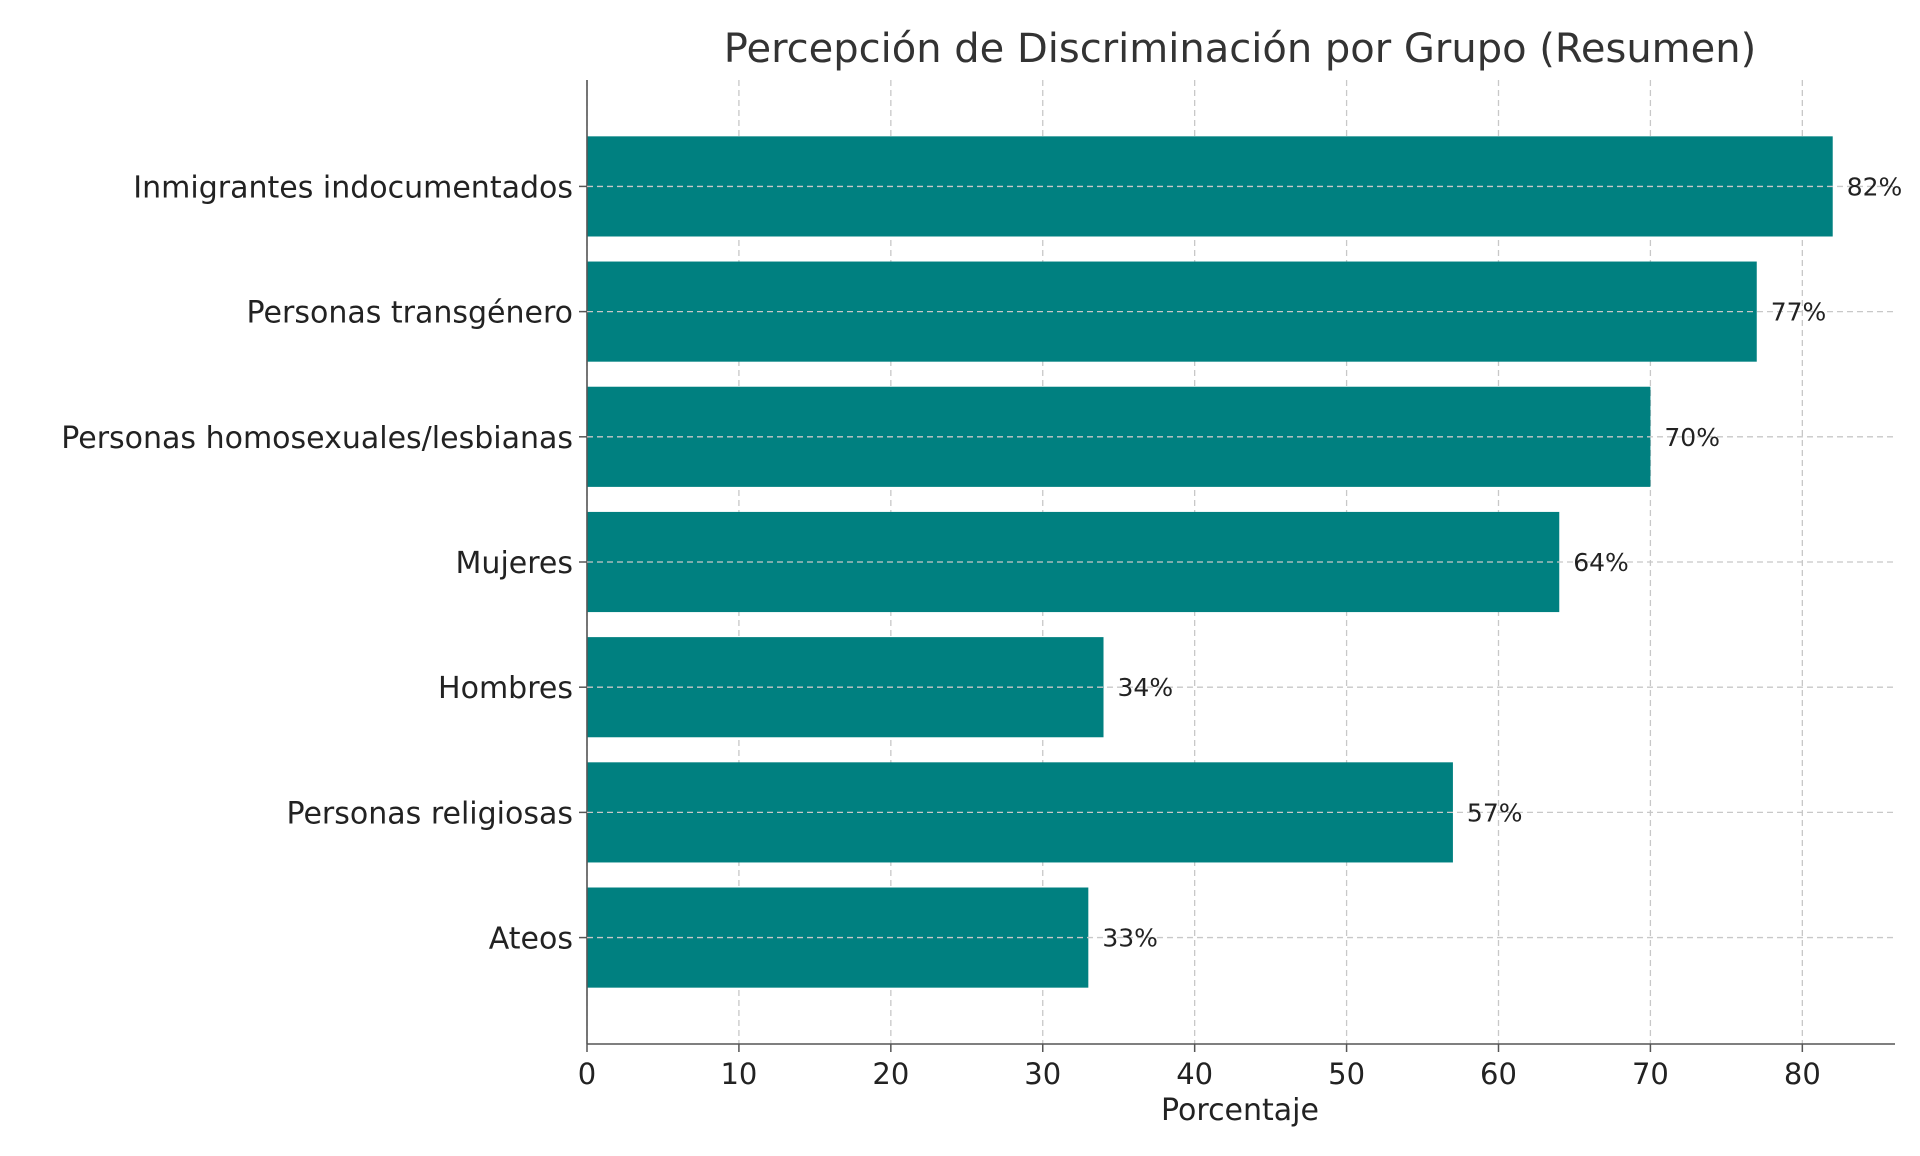 The height and width of the screenshot is (1156, 1920). I want to click on x-tick-label: 50, so click(1346, 1074).